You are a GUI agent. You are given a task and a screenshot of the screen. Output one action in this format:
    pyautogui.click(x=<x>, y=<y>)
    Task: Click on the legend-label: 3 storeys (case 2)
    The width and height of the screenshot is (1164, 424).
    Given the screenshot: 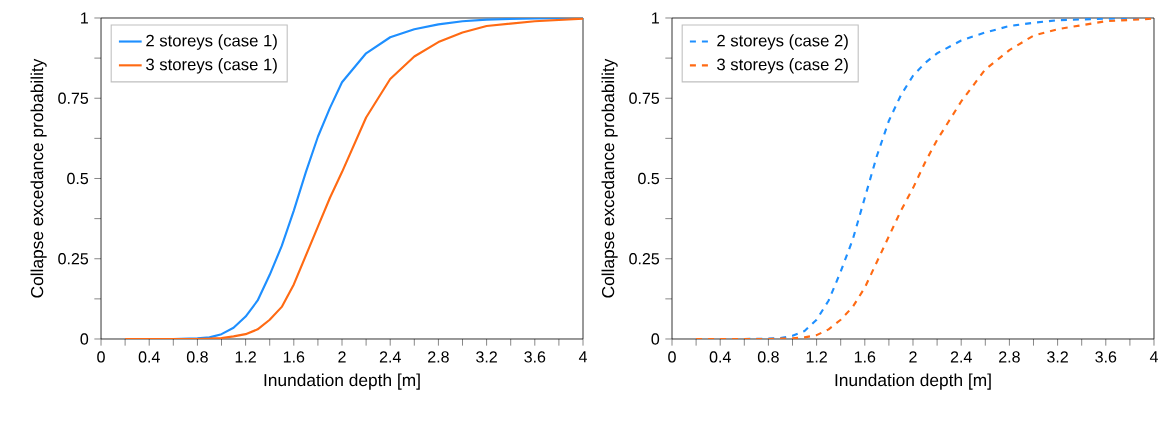 What is the action you would take?
    pyautogui.click(x=782, y=66)
    